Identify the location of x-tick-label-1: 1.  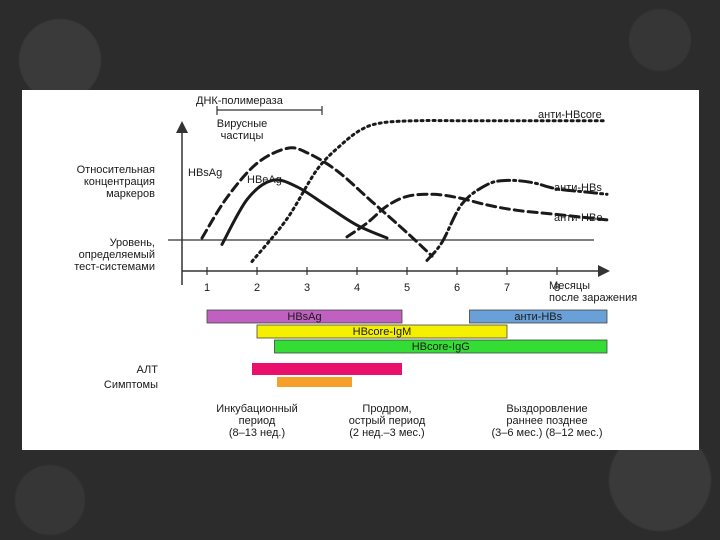
(207, 288).